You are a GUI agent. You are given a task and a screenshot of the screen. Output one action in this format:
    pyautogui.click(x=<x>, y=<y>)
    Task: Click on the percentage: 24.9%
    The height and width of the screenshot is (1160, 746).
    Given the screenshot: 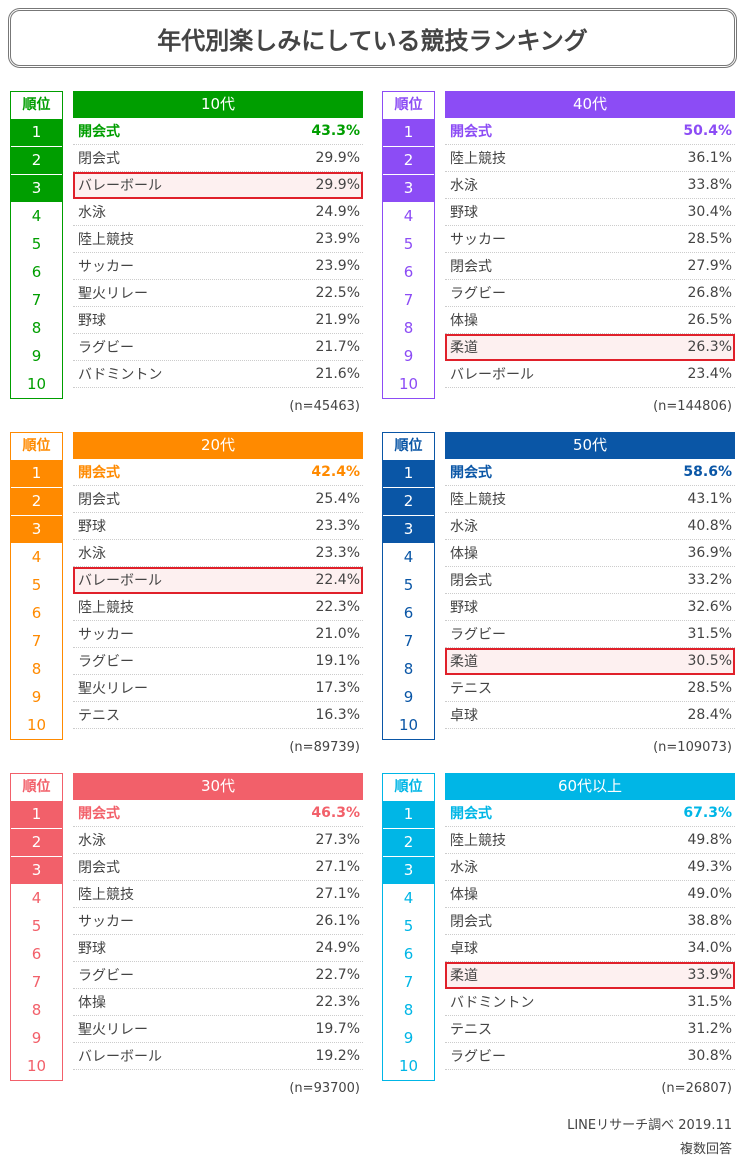 What is the action you would take?
    pyautogui.click(x=337, y=212)
    